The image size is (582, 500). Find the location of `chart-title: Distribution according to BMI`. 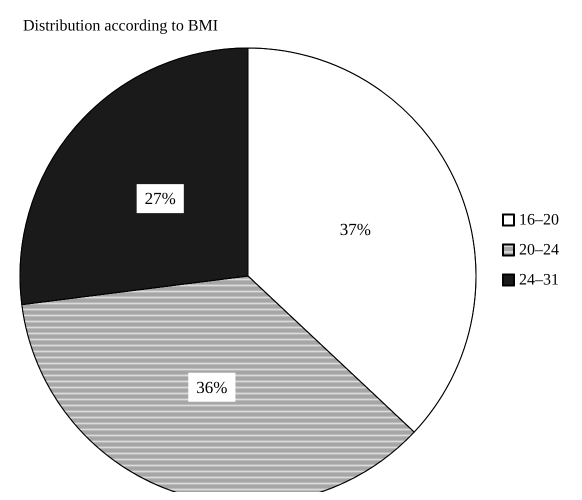

chart-title: Distribution according to BMI is located at coordinates (120, 26).